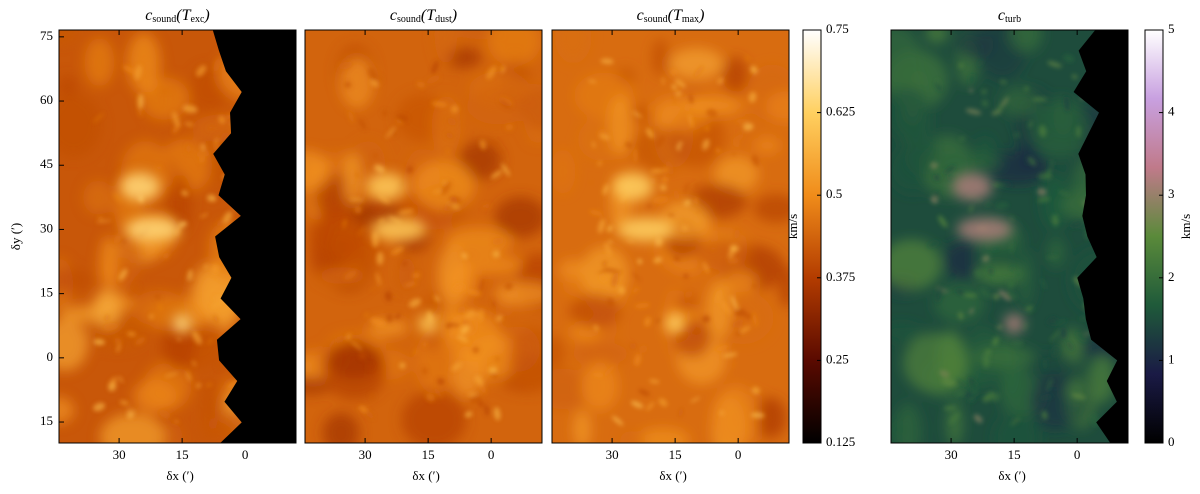 The width and height of the screenshot is (1200, 494). Describe the element at coordinates (840, 441) in the screenshot. I see `colorbar-tick-label: 0.125` at that location.